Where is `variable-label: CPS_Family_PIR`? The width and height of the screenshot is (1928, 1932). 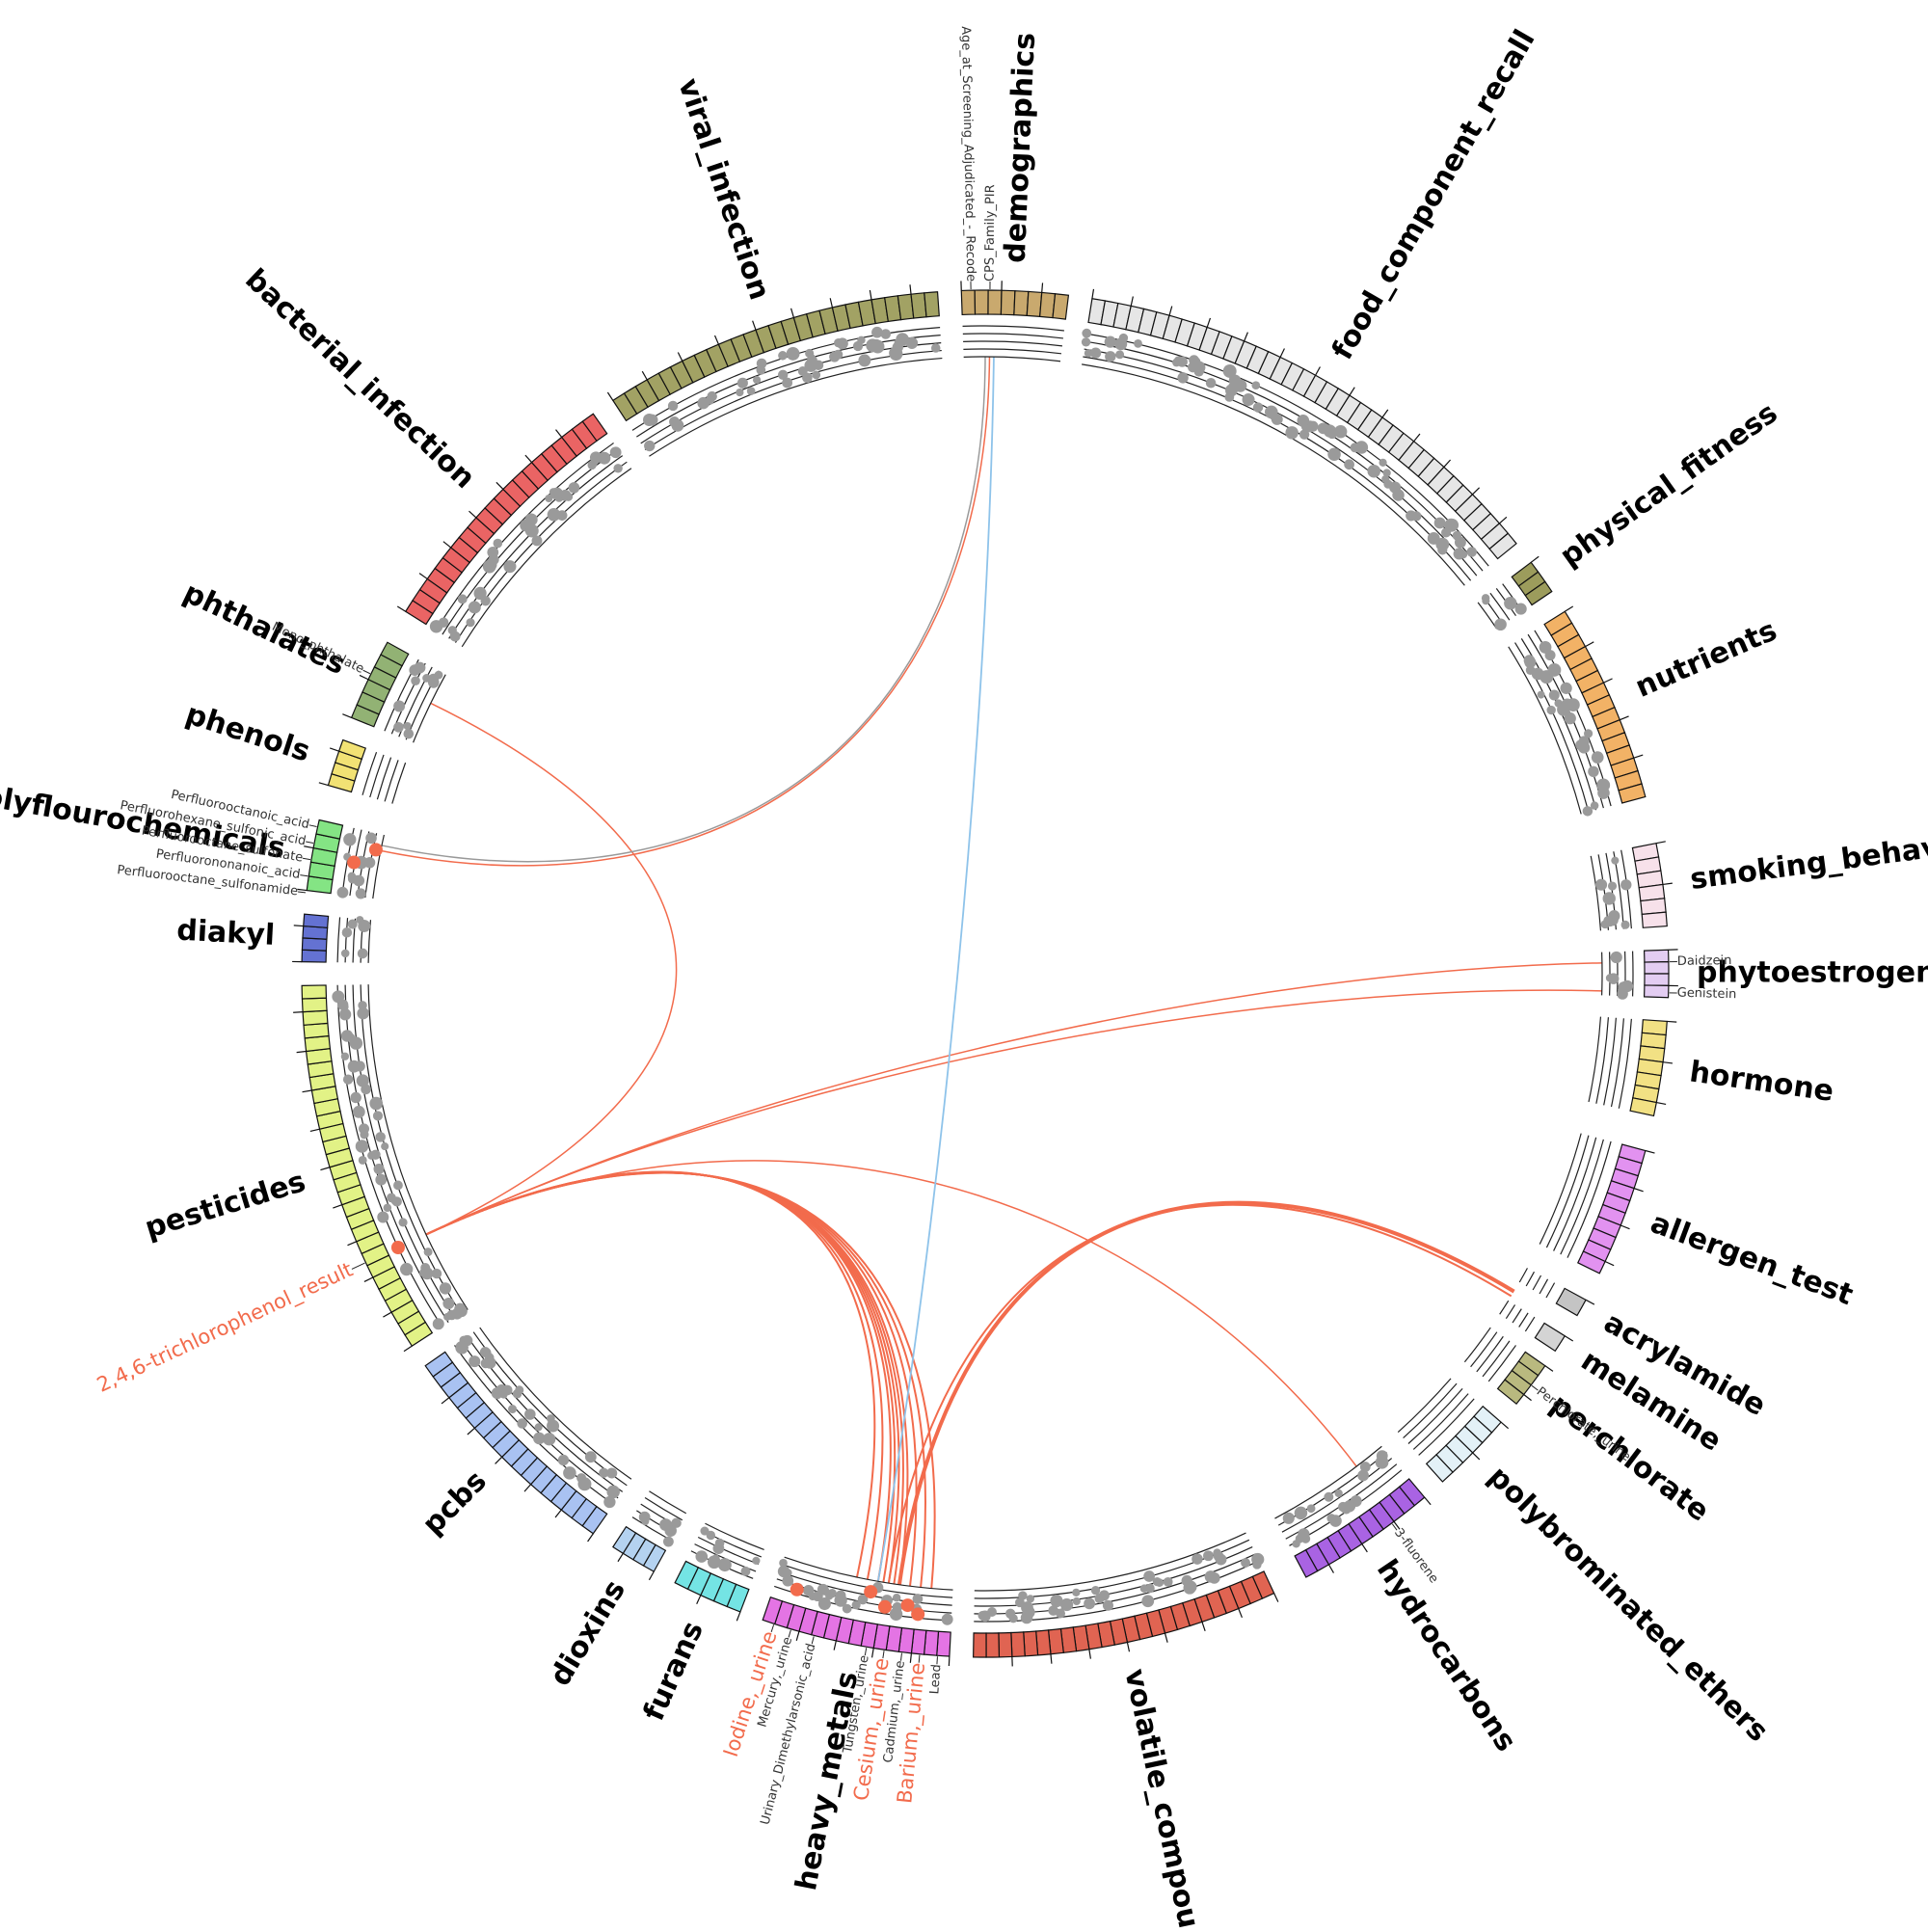
variable-label: CPS_Family_PIR is located at coordinates (991, 233).